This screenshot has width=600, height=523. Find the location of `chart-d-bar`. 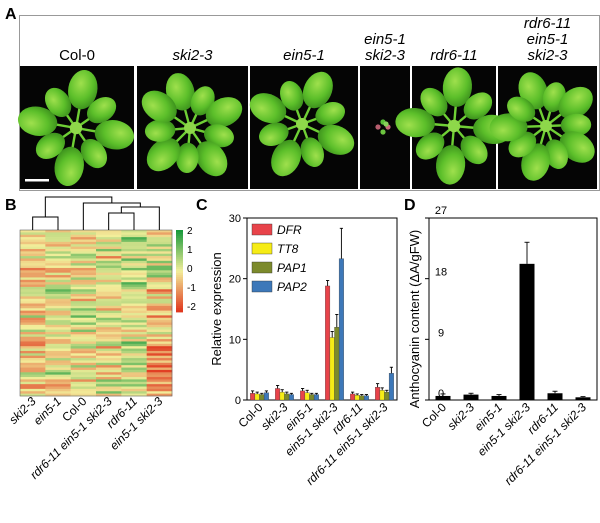

chart-d-bar is located at coordinates (555, 396).